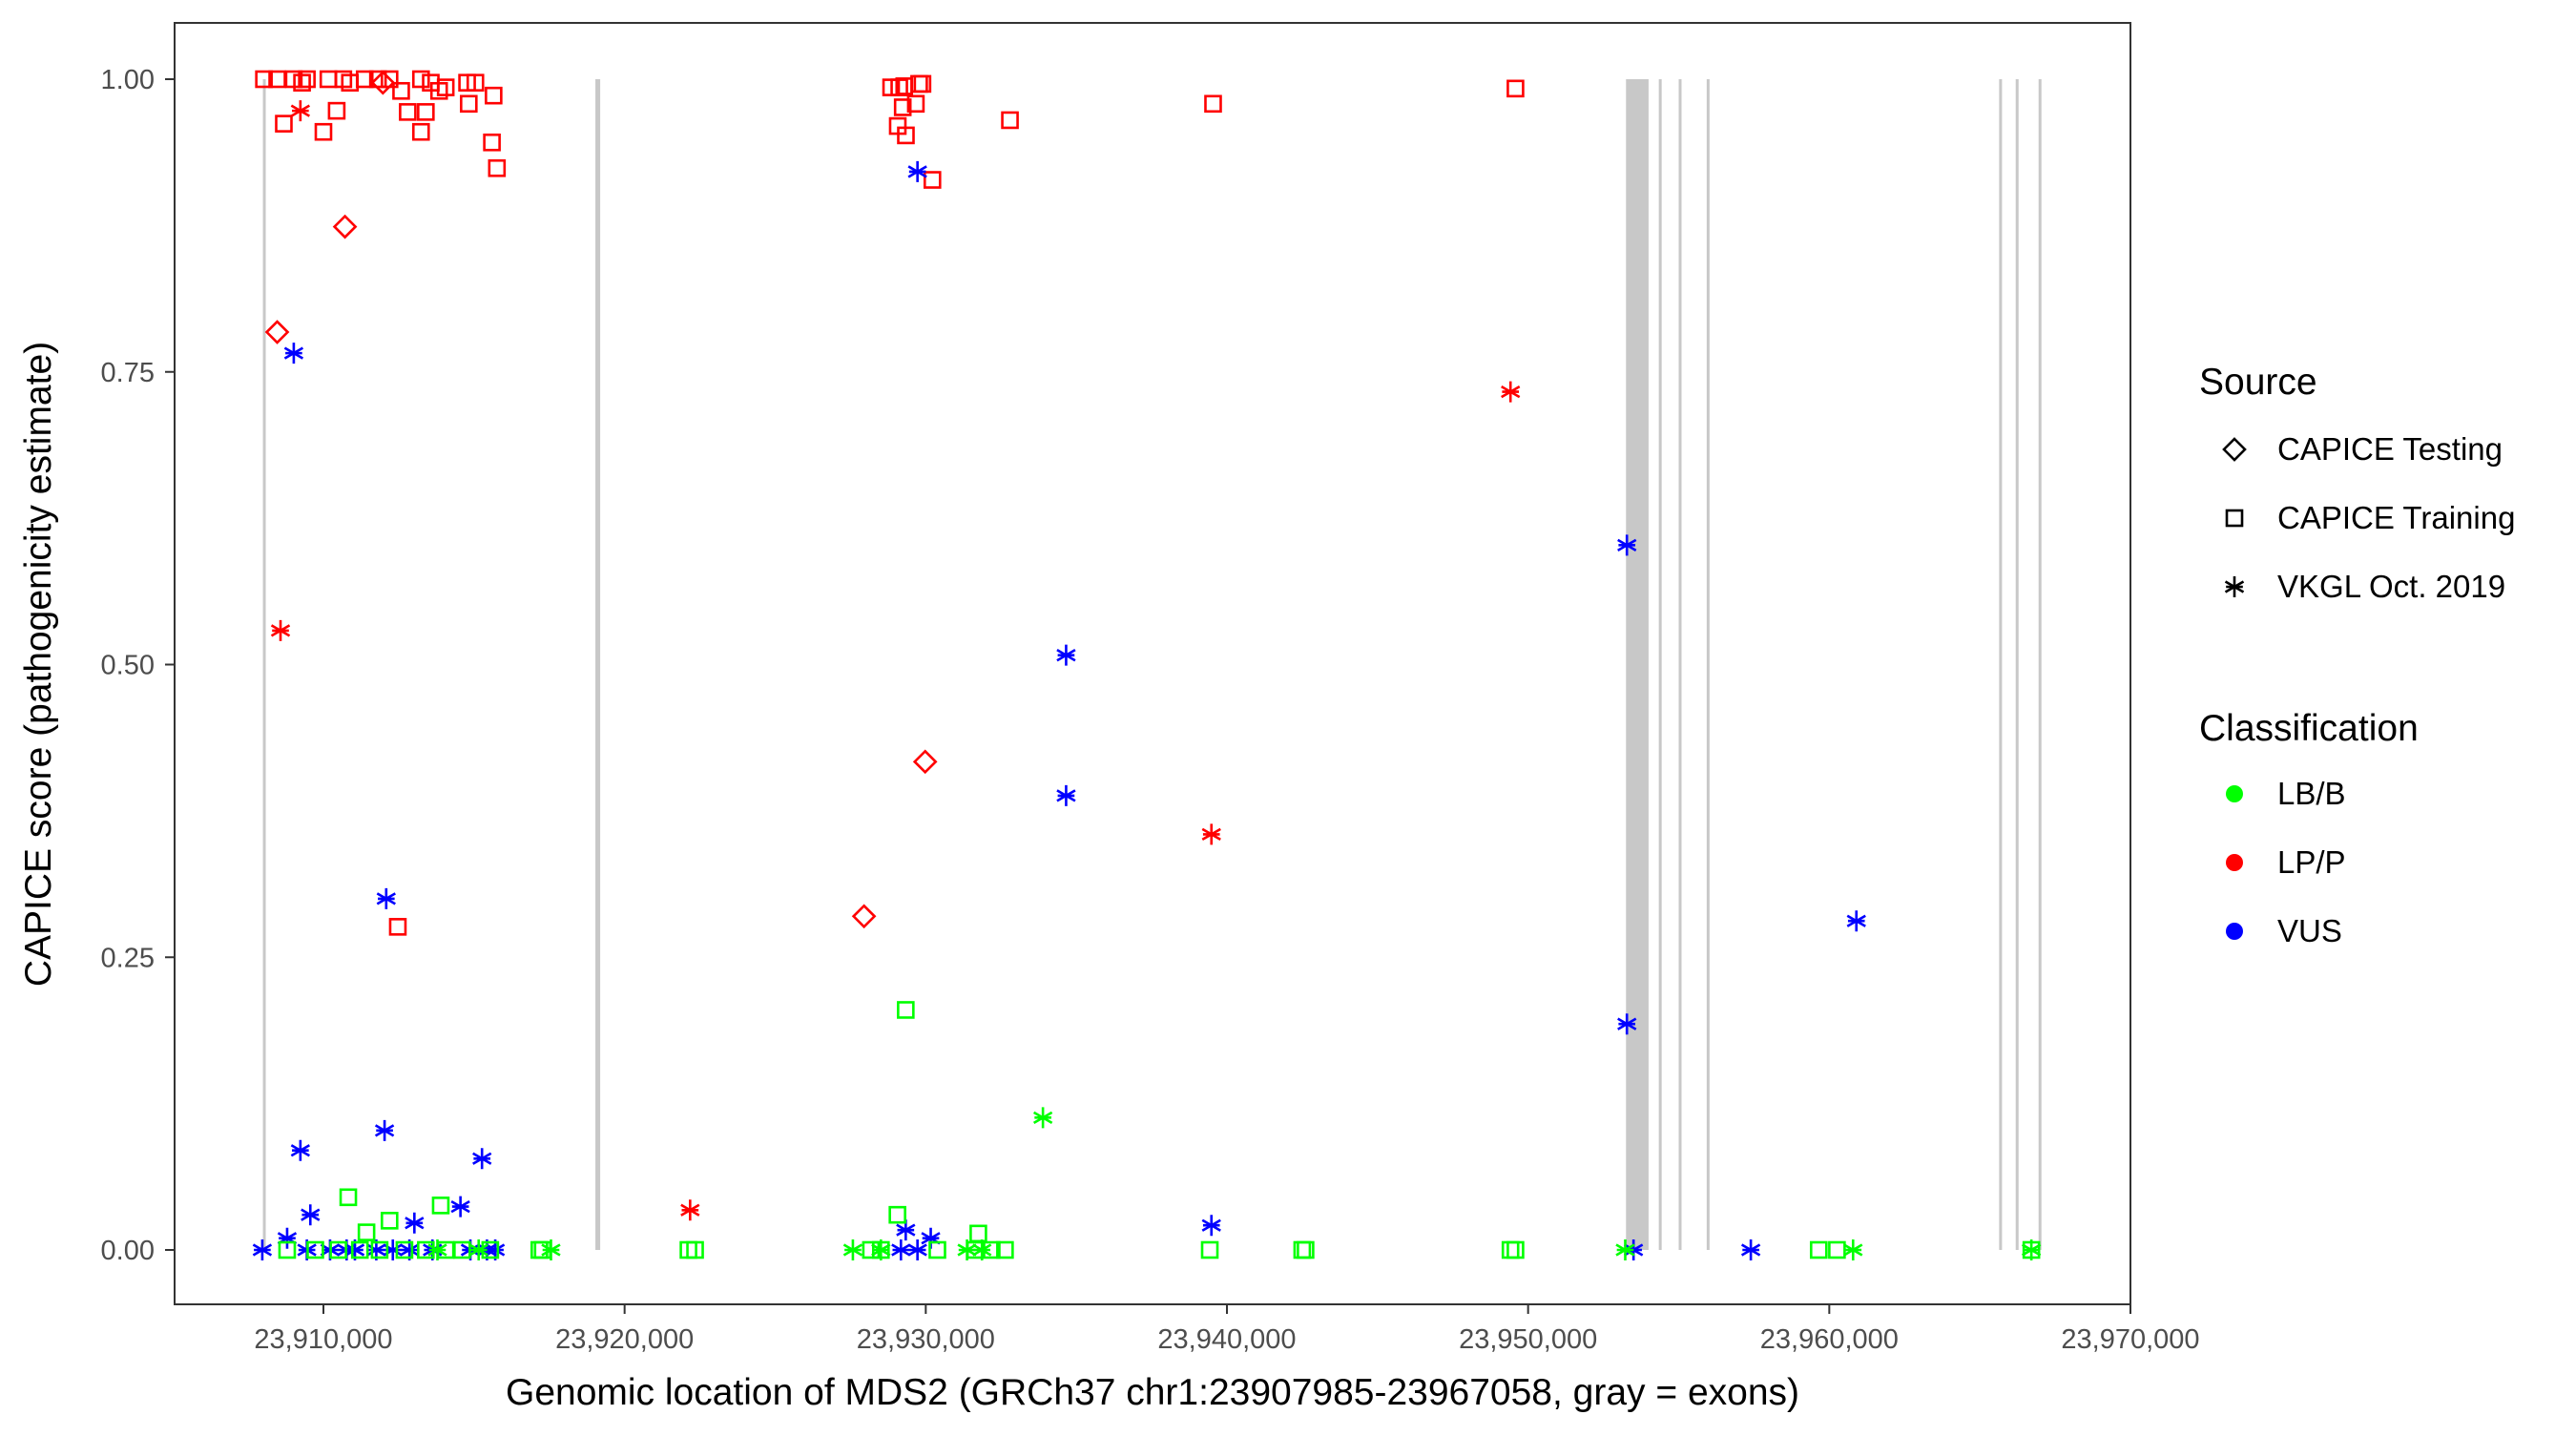 This screenshot has height=1436, width=2576. Describe the element at coordinates (2390, 449) in the screenshot. I see `legend-label: CAPICE Testing` at that location.